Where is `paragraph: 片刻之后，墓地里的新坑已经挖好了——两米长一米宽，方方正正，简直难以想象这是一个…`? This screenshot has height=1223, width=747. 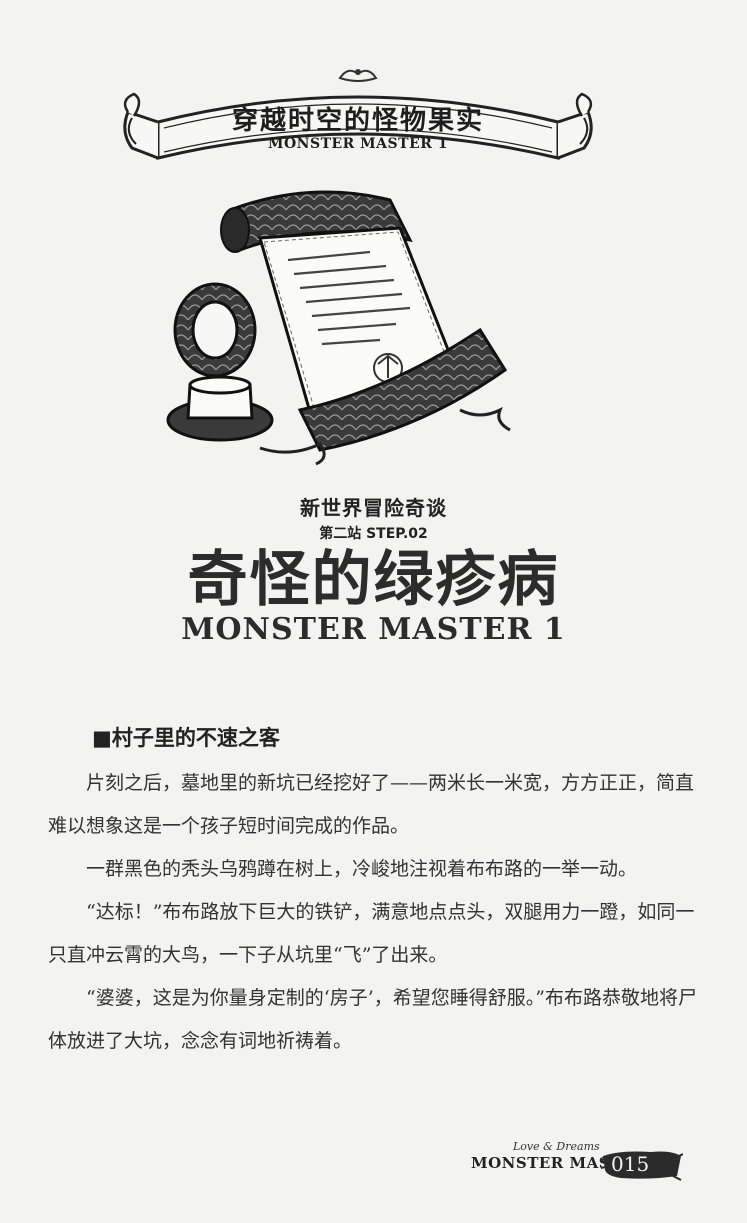
paragraph: 片刻之后，墓地里的新坑已经挖好了——两米长一米宽，方方正正，简直难以想象这是一个… is located at coordinates (371, 804).